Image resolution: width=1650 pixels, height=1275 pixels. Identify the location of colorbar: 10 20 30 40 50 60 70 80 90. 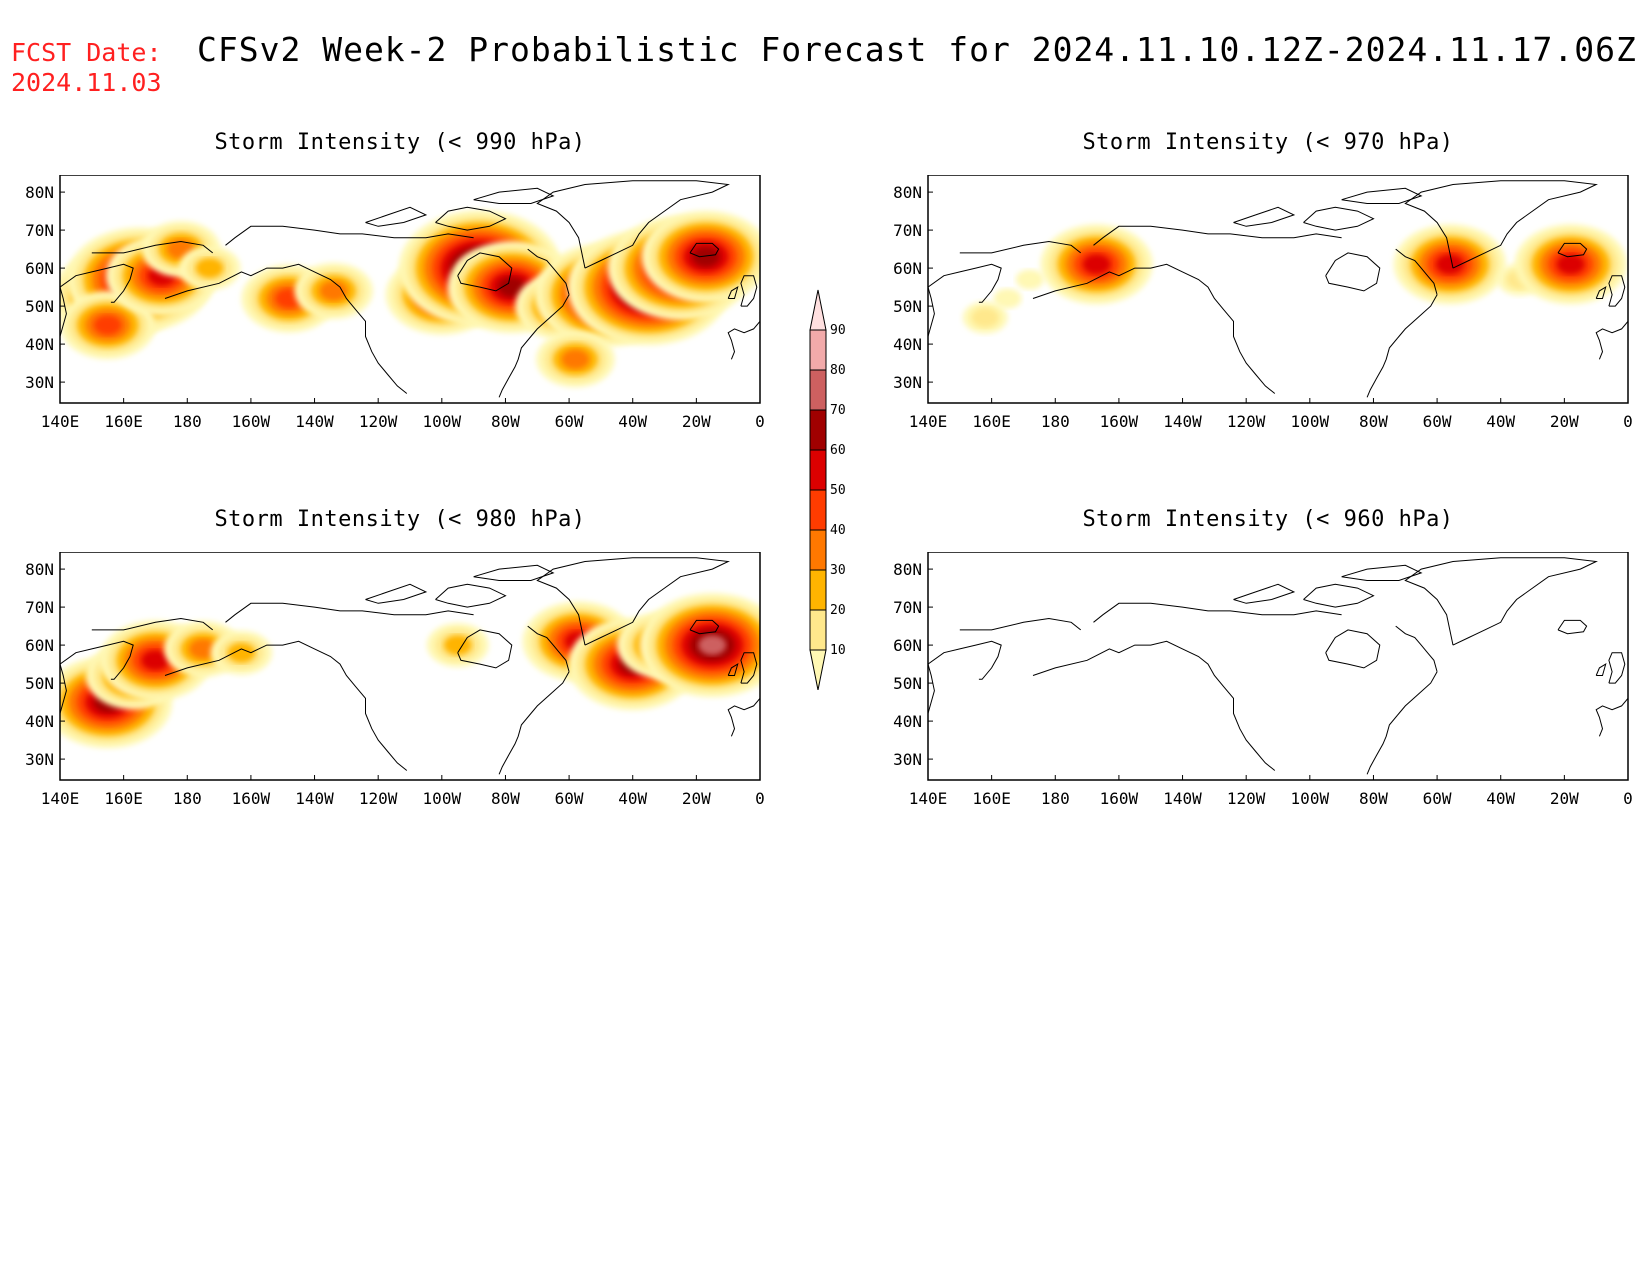
(827, 489).